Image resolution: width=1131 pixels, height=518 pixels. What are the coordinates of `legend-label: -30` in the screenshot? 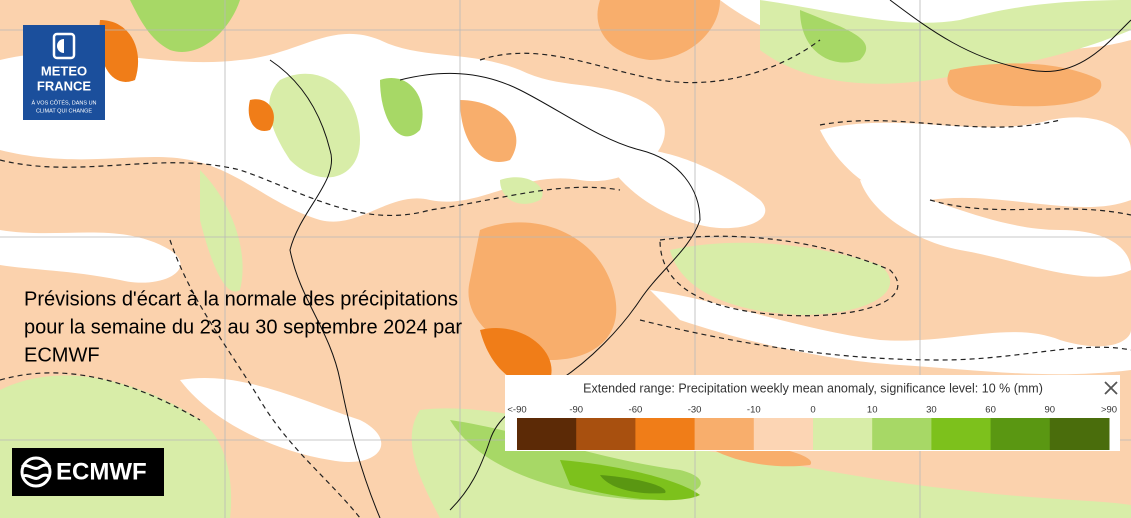 It's located at (695, 410).